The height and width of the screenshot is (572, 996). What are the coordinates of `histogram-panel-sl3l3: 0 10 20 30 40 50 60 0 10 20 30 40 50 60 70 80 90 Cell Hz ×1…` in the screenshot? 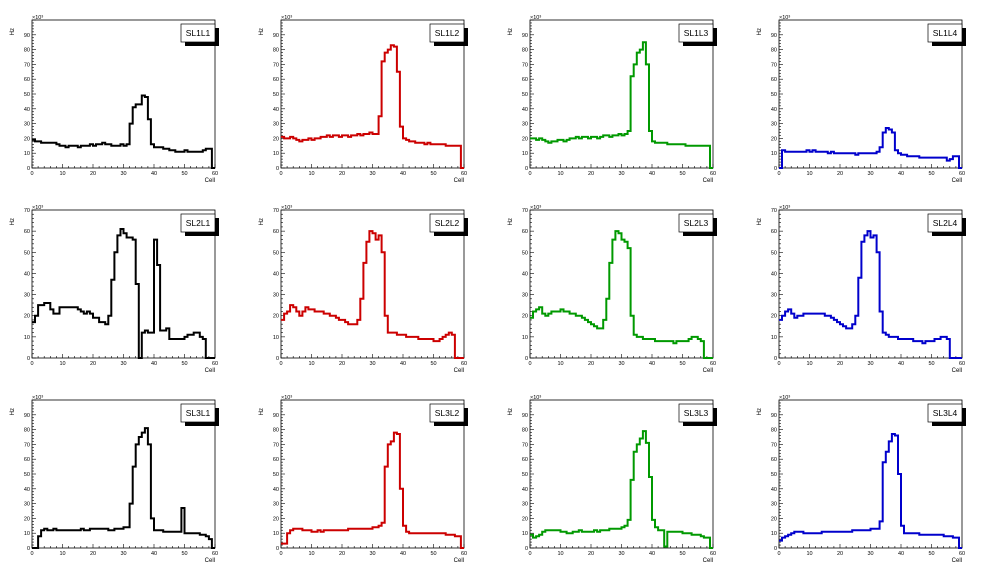 It's located at (612, 479).